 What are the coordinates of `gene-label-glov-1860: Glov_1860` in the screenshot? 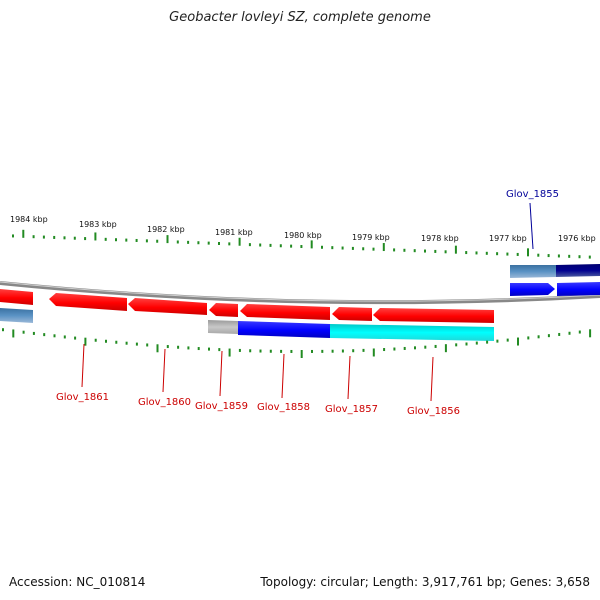 It's located at (164, 402).